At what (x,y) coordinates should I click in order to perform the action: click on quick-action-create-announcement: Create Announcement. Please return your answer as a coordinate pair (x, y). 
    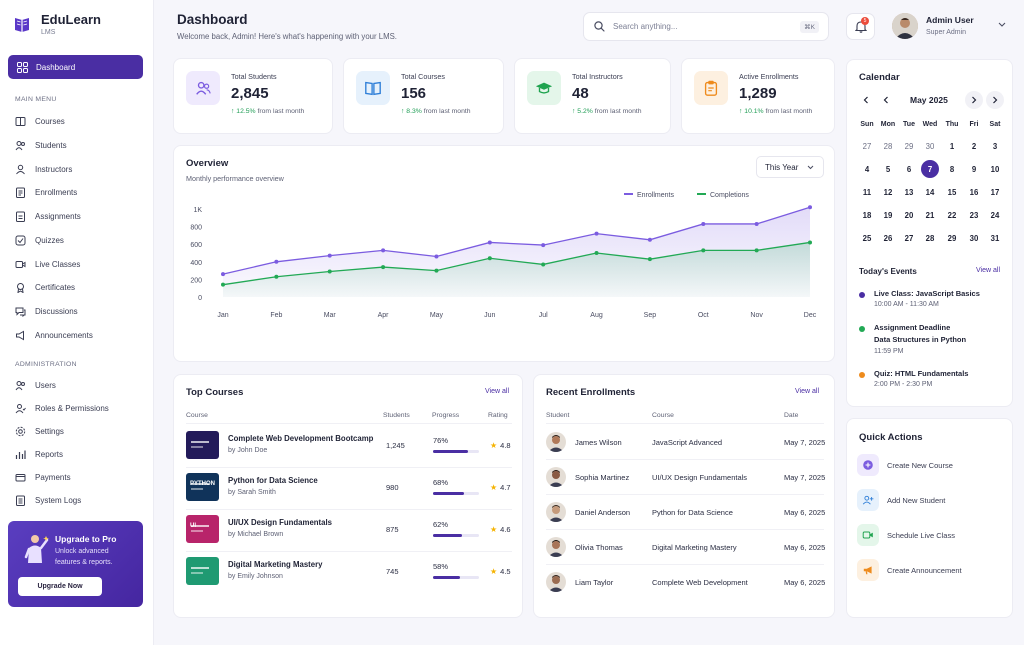
    Looking at the image, I should click on (924, 570).